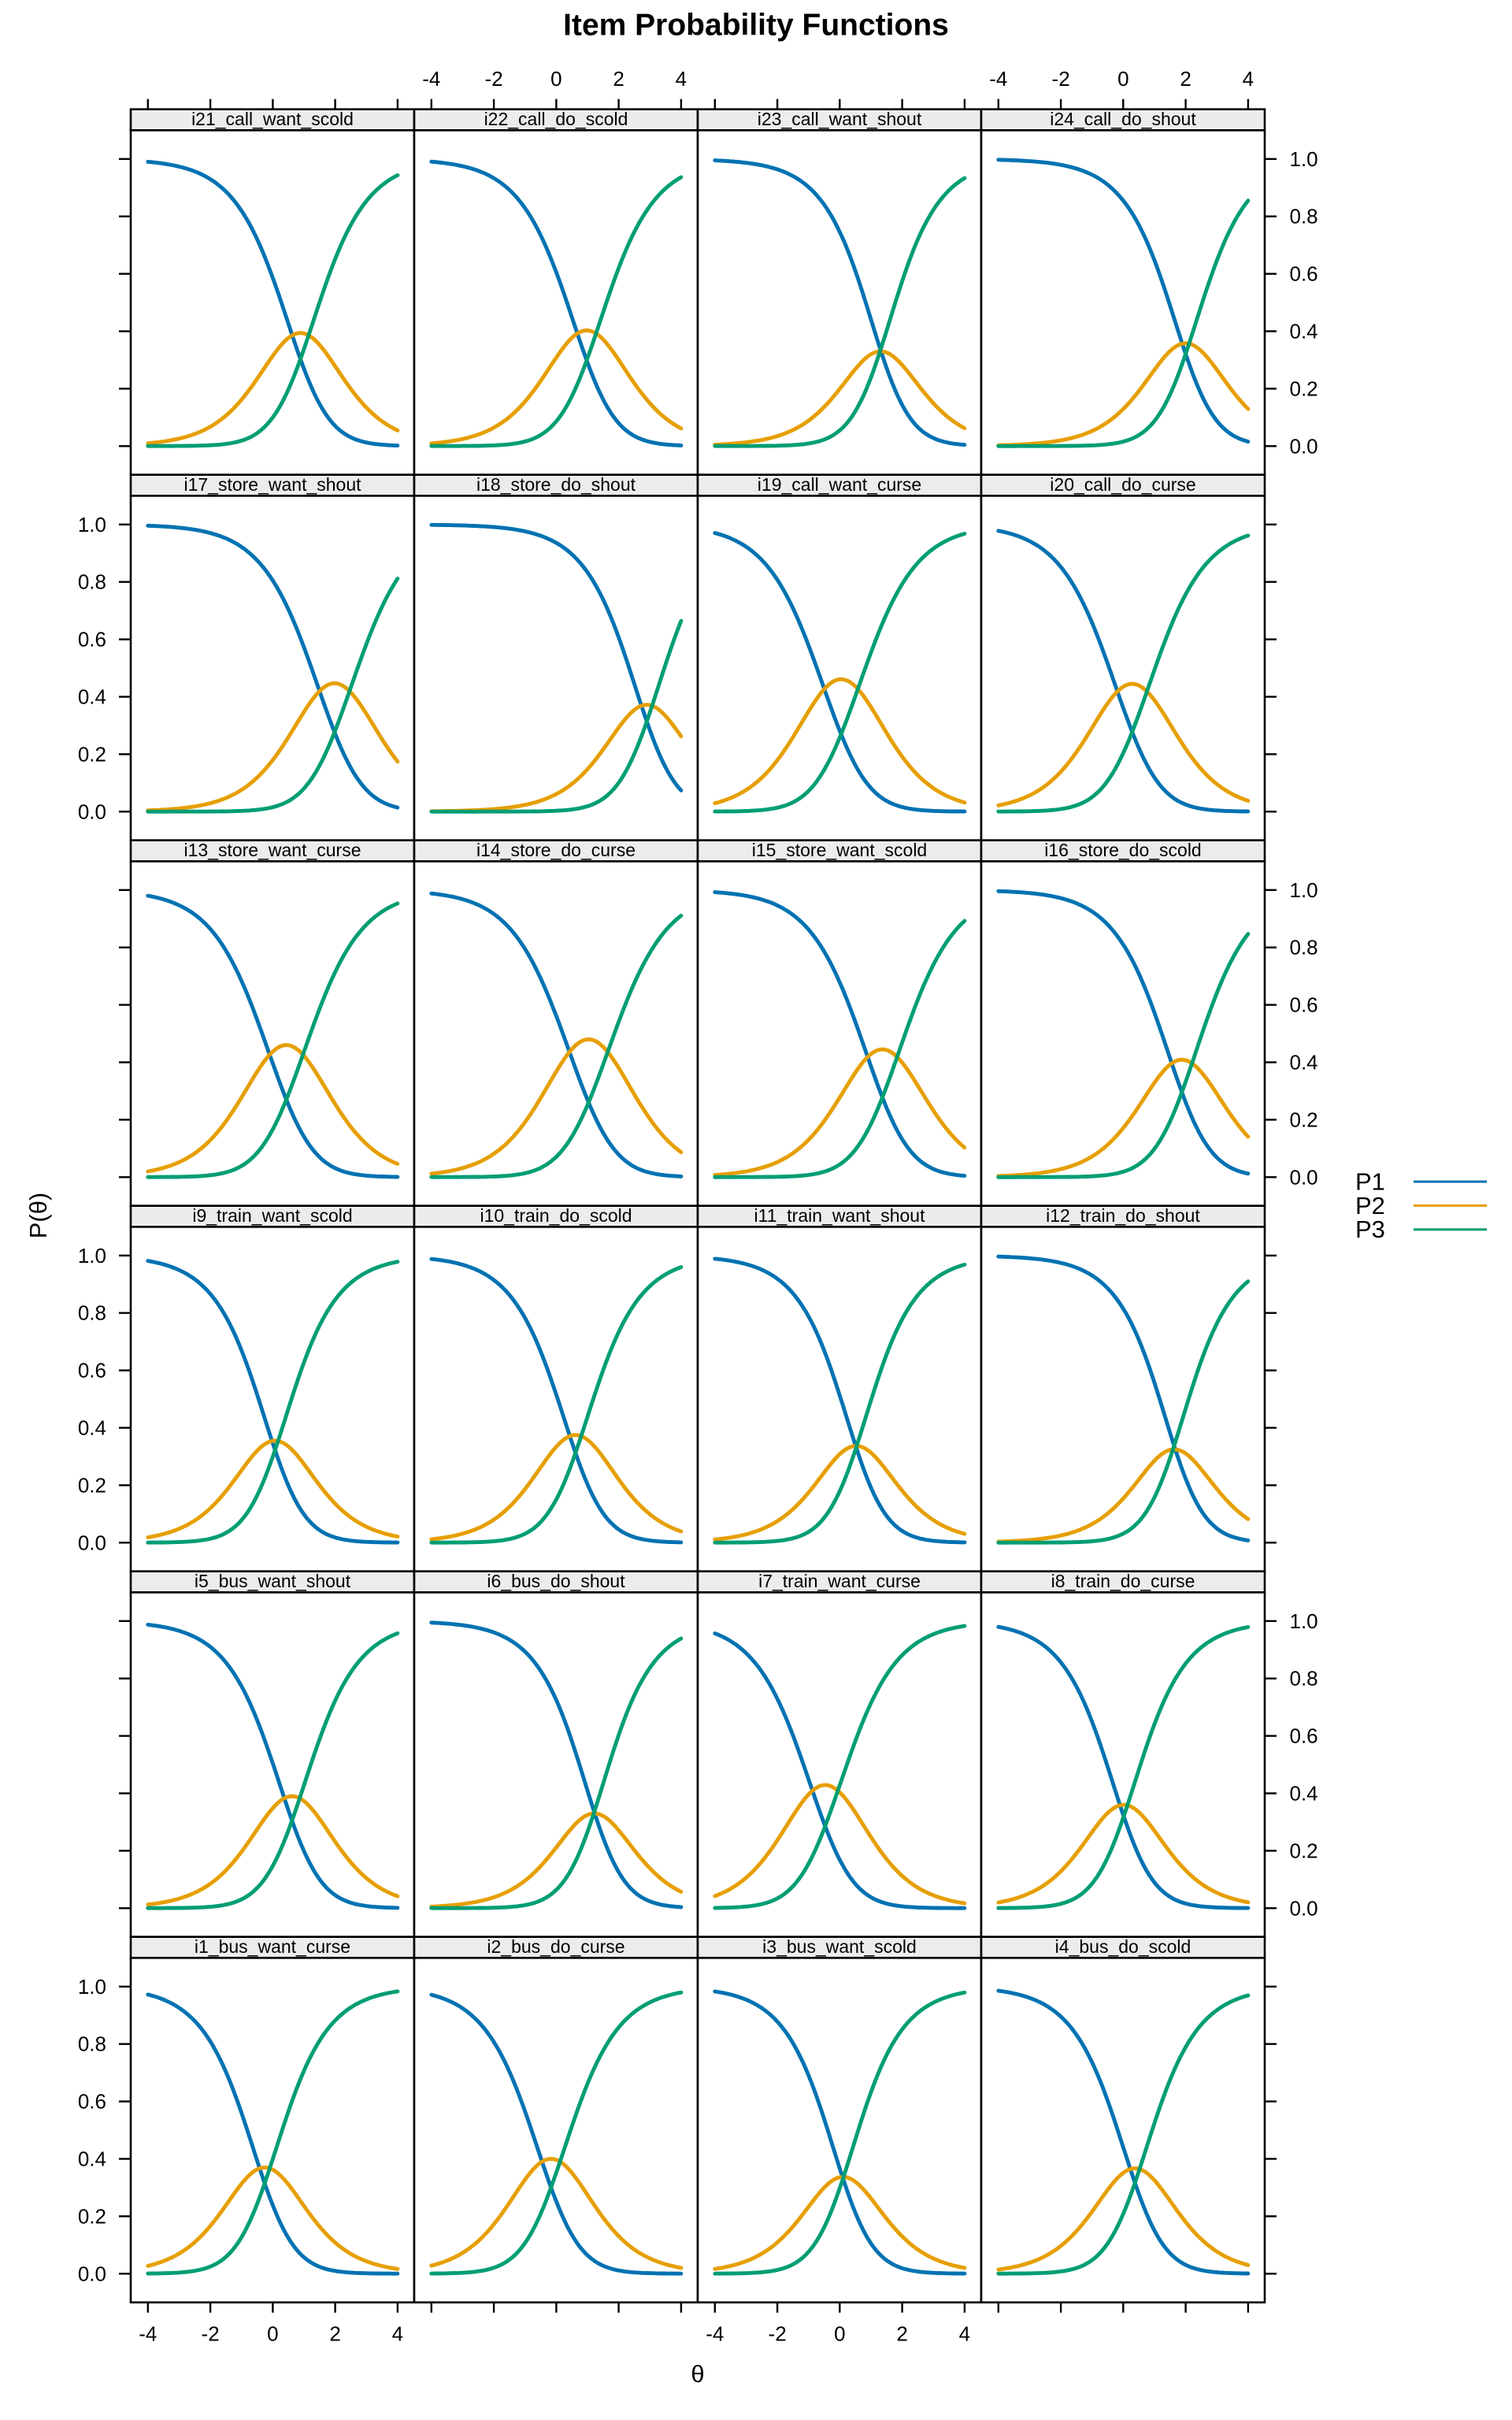  Describe the element at coordinates (556, 485) in the screenshot. I see `svg-text: i18_store_do_shout` at that location.